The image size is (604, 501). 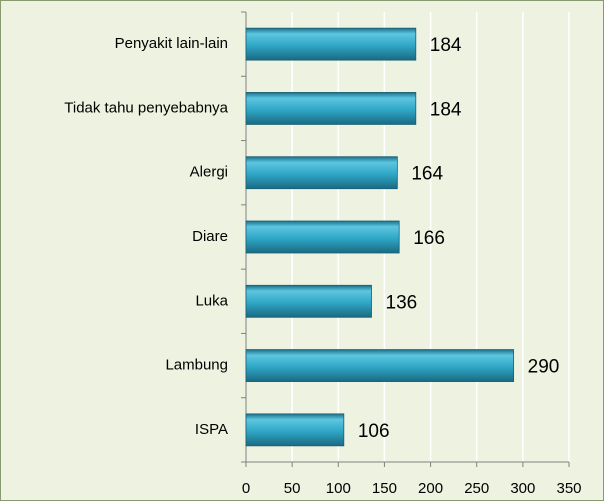 What do you see at coordinates (522, 488) in the screenshot?
I see `x-tick-label: 300` at bounding box center [522, 488].